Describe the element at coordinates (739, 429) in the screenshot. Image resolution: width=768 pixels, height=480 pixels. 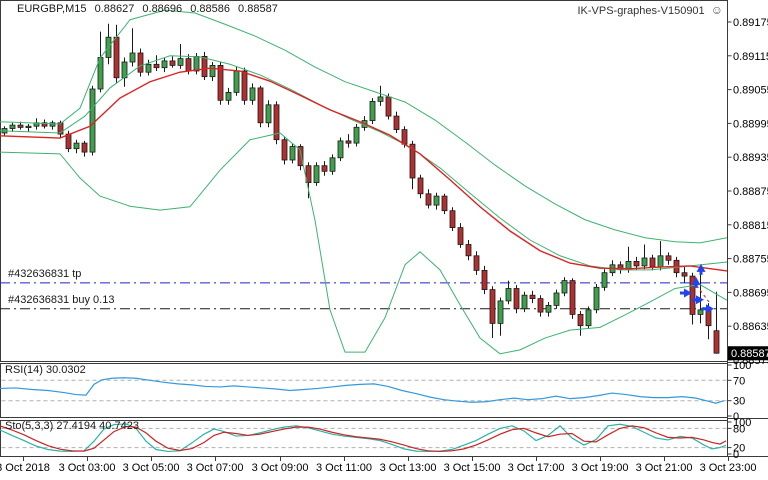
I see `stochastic-axis-label: 80` at that location.